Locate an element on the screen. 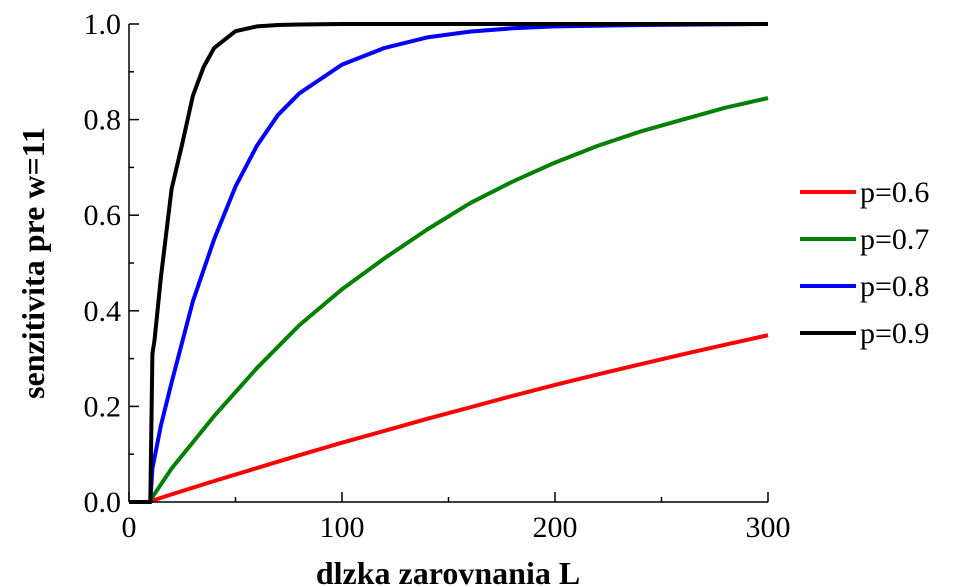 The image size is (960, 587). x-axis-title: dlzka zarovnania L is located at coordinates (448, 571).